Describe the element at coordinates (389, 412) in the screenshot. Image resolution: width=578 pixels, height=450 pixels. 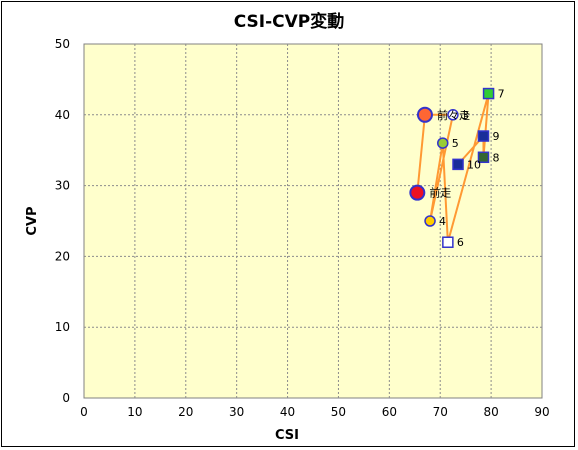
I see `x-tick-label: 60` at that location.